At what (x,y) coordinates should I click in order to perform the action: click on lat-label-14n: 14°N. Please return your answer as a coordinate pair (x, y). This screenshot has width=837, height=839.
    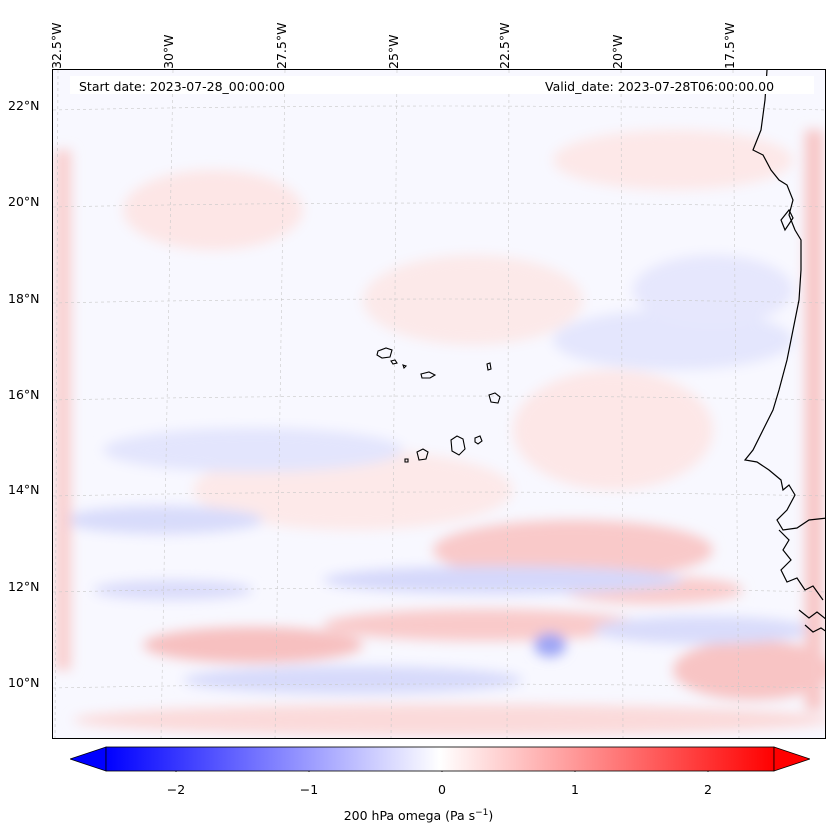
    Looking at the image, I should click on (24, 489).